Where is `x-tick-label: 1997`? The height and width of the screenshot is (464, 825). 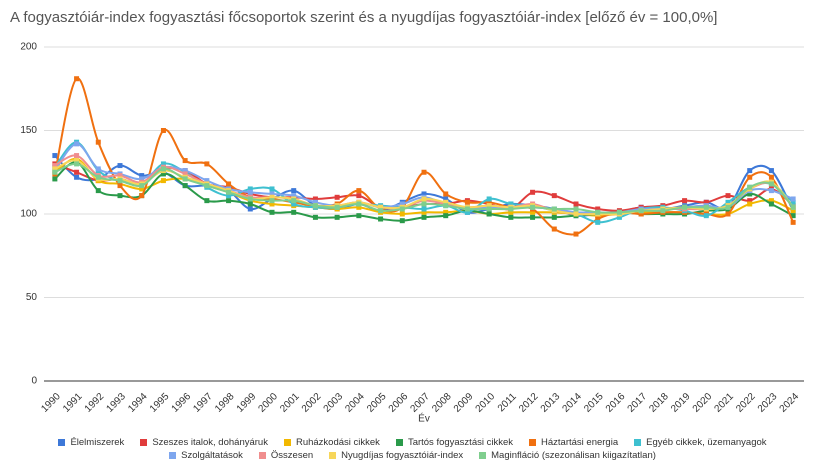 x-tick-label: 1997 is located at coordinates (203, 403).